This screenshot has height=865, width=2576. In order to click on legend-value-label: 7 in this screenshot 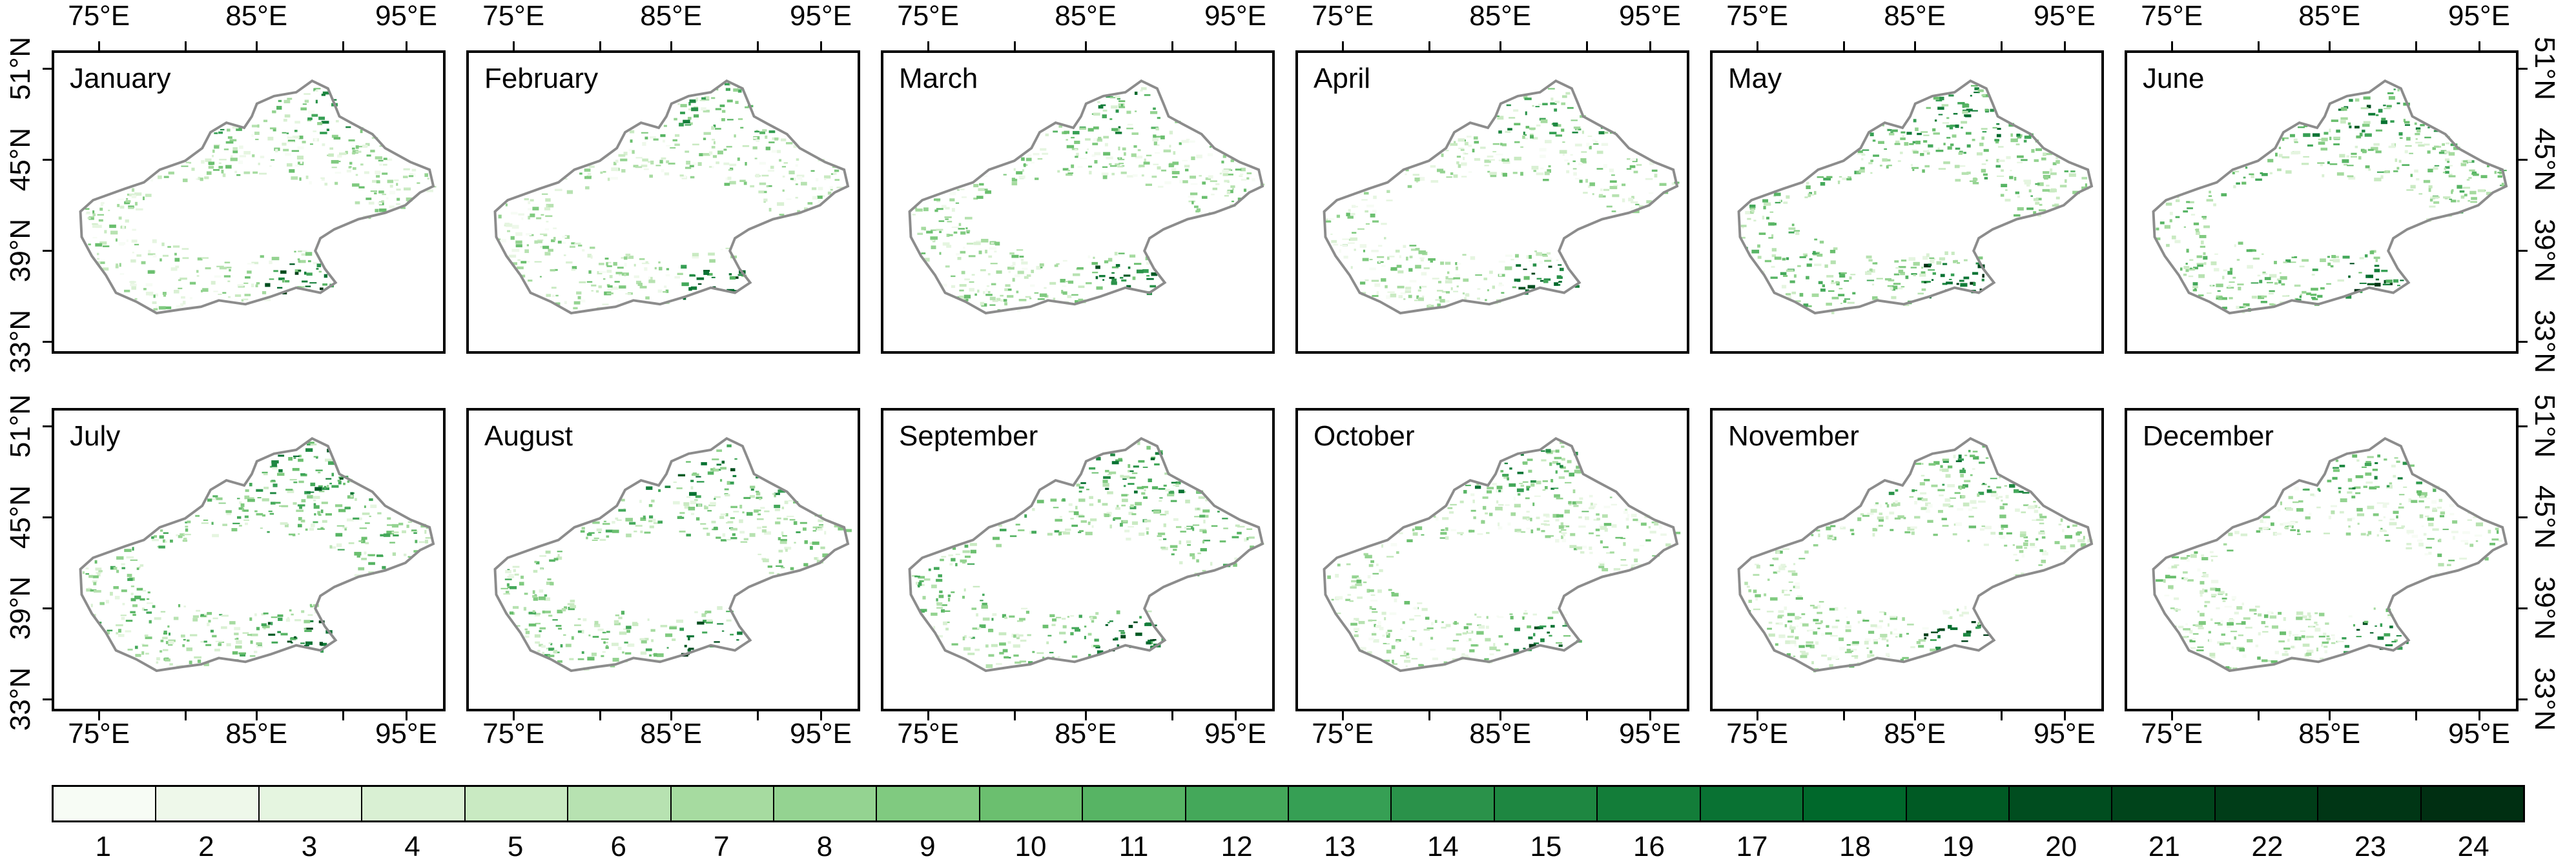, I will do `click(722, 846)`.